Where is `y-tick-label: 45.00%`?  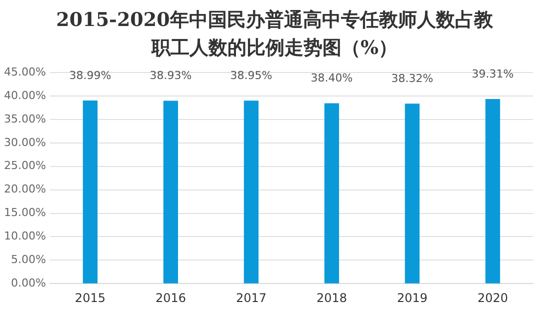
y-tick-label: 45.00% is located at coordinates (25, 71).